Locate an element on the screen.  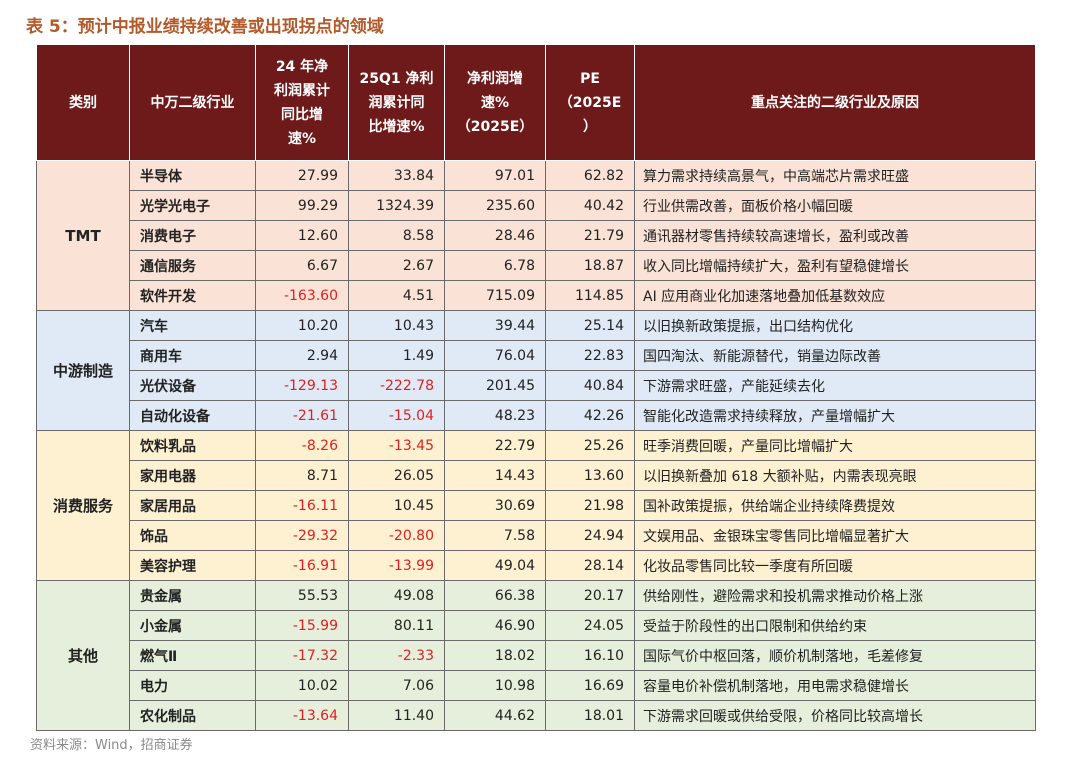
reason-cell: 容量电价补偿机制落地，用电需求稳健增长 is located at coordinates (835, 685).